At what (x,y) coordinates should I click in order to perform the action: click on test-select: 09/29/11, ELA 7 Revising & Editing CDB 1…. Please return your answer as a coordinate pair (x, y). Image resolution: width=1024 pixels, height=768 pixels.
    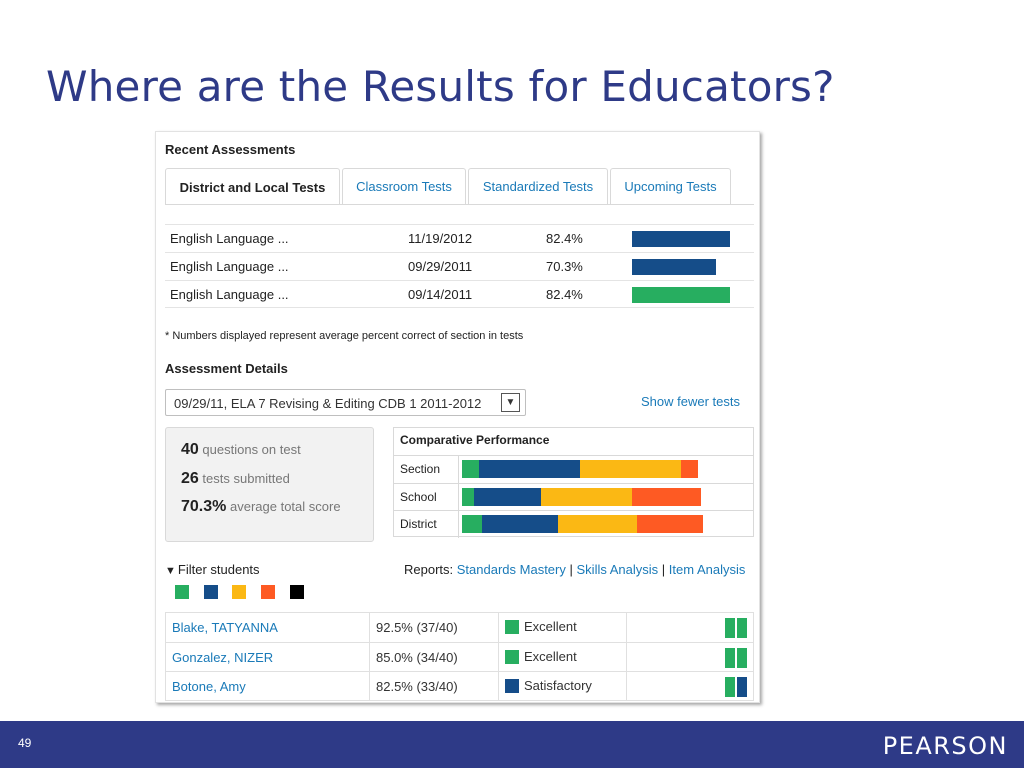
    Looking at the image, I should click on (345, 402).